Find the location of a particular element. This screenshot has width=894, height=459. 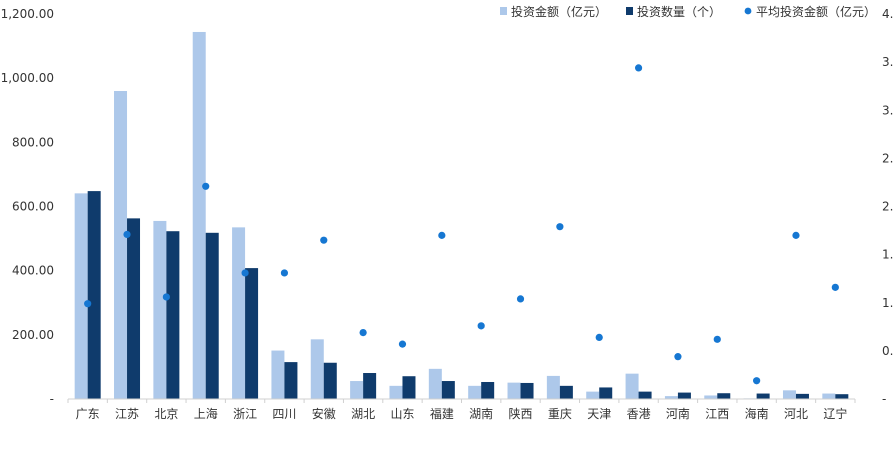

category-label: 陕西 is located at coordinates (521, 413).